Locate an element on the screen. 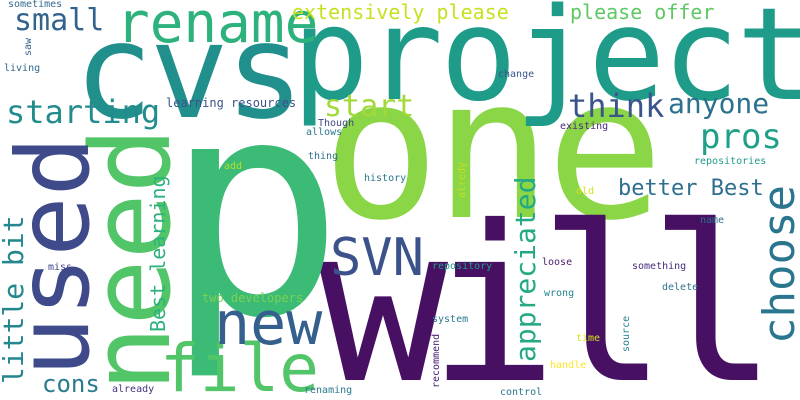 This screenshot has width=800, height=400. word-repositories: repositories is located at coordinates (730, 161).